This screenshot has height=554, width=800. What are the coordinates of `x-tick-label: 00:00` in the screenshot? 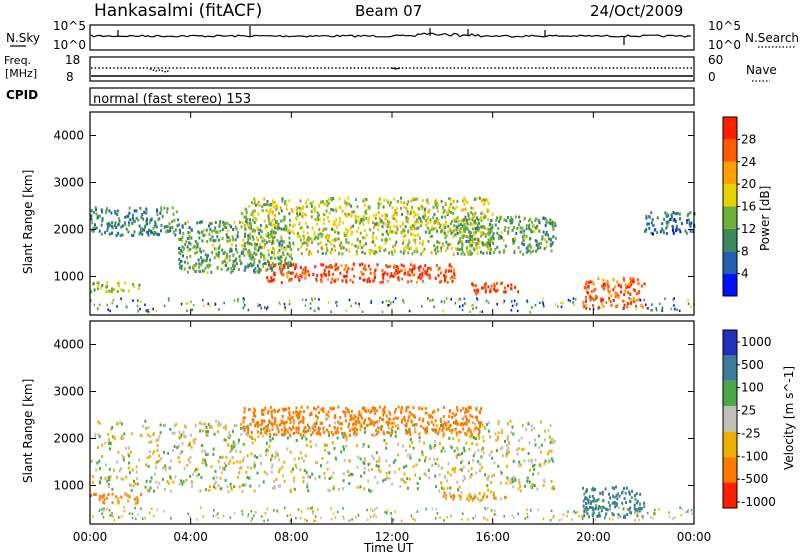 It's located at (90, 537).